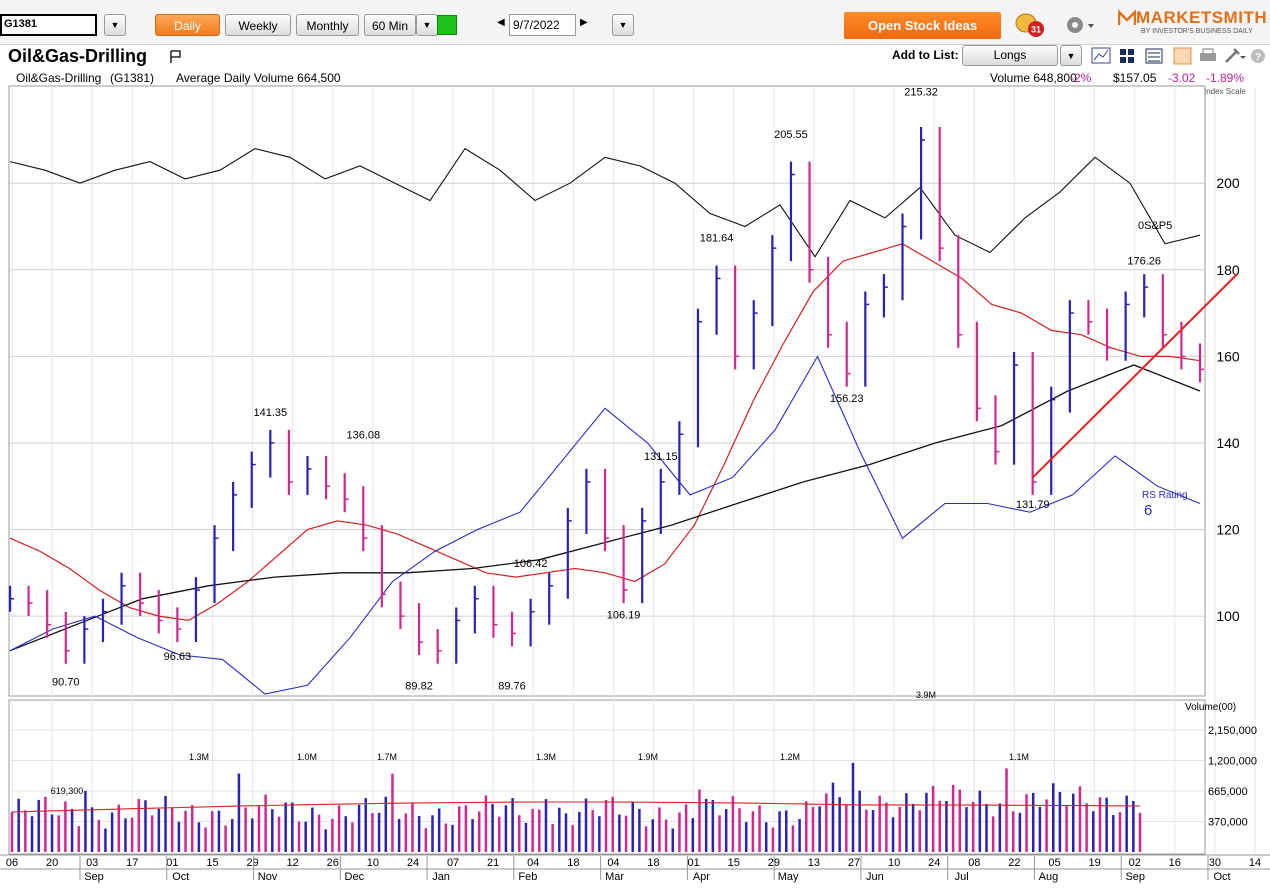  Describe the element at coordinates (48, 25) in the screenshot. I see `symbol-input: G1381` at that location.